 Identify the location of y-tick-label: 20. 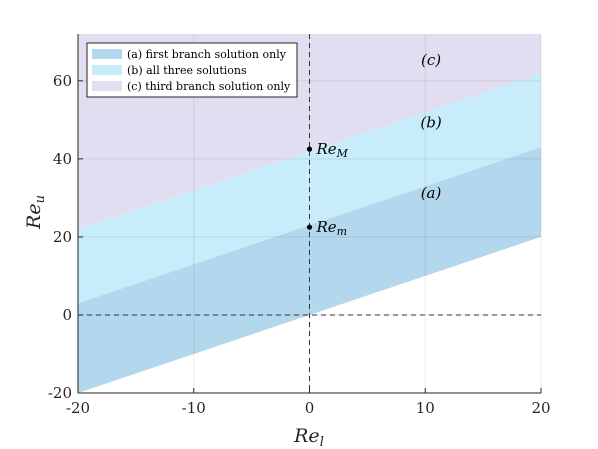
(62, 237).